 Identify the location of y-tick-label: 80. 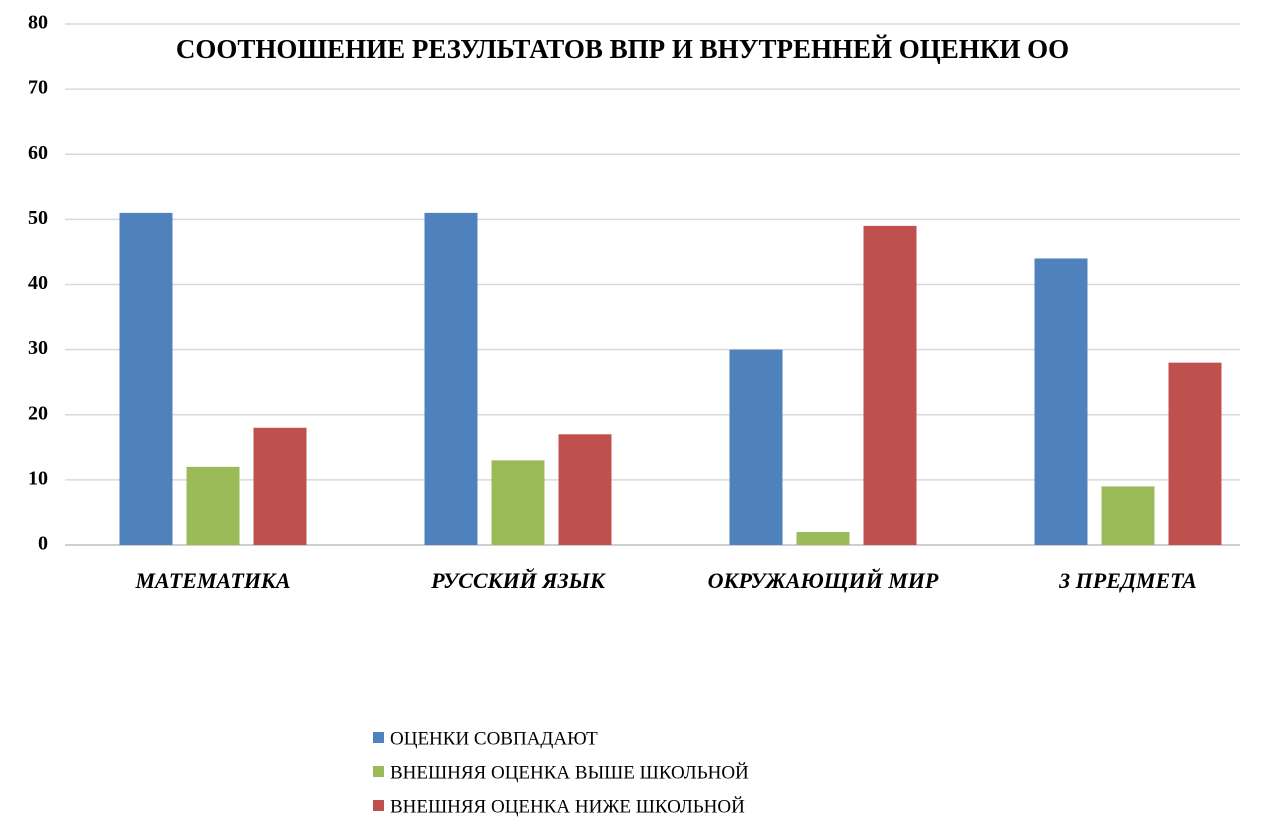
(38, 23).